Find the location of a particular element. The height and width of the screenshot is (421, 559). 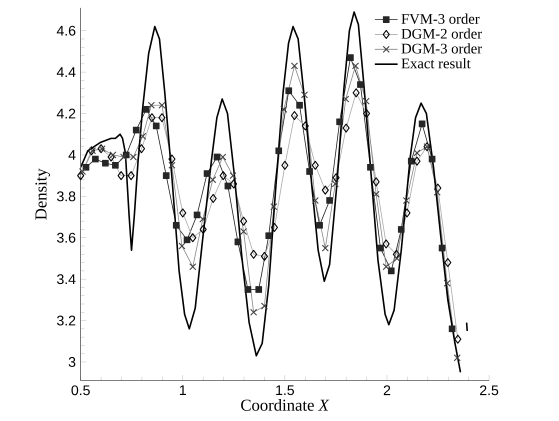

x-axis-title: Coordinate X is located at coordinates (285, 405).